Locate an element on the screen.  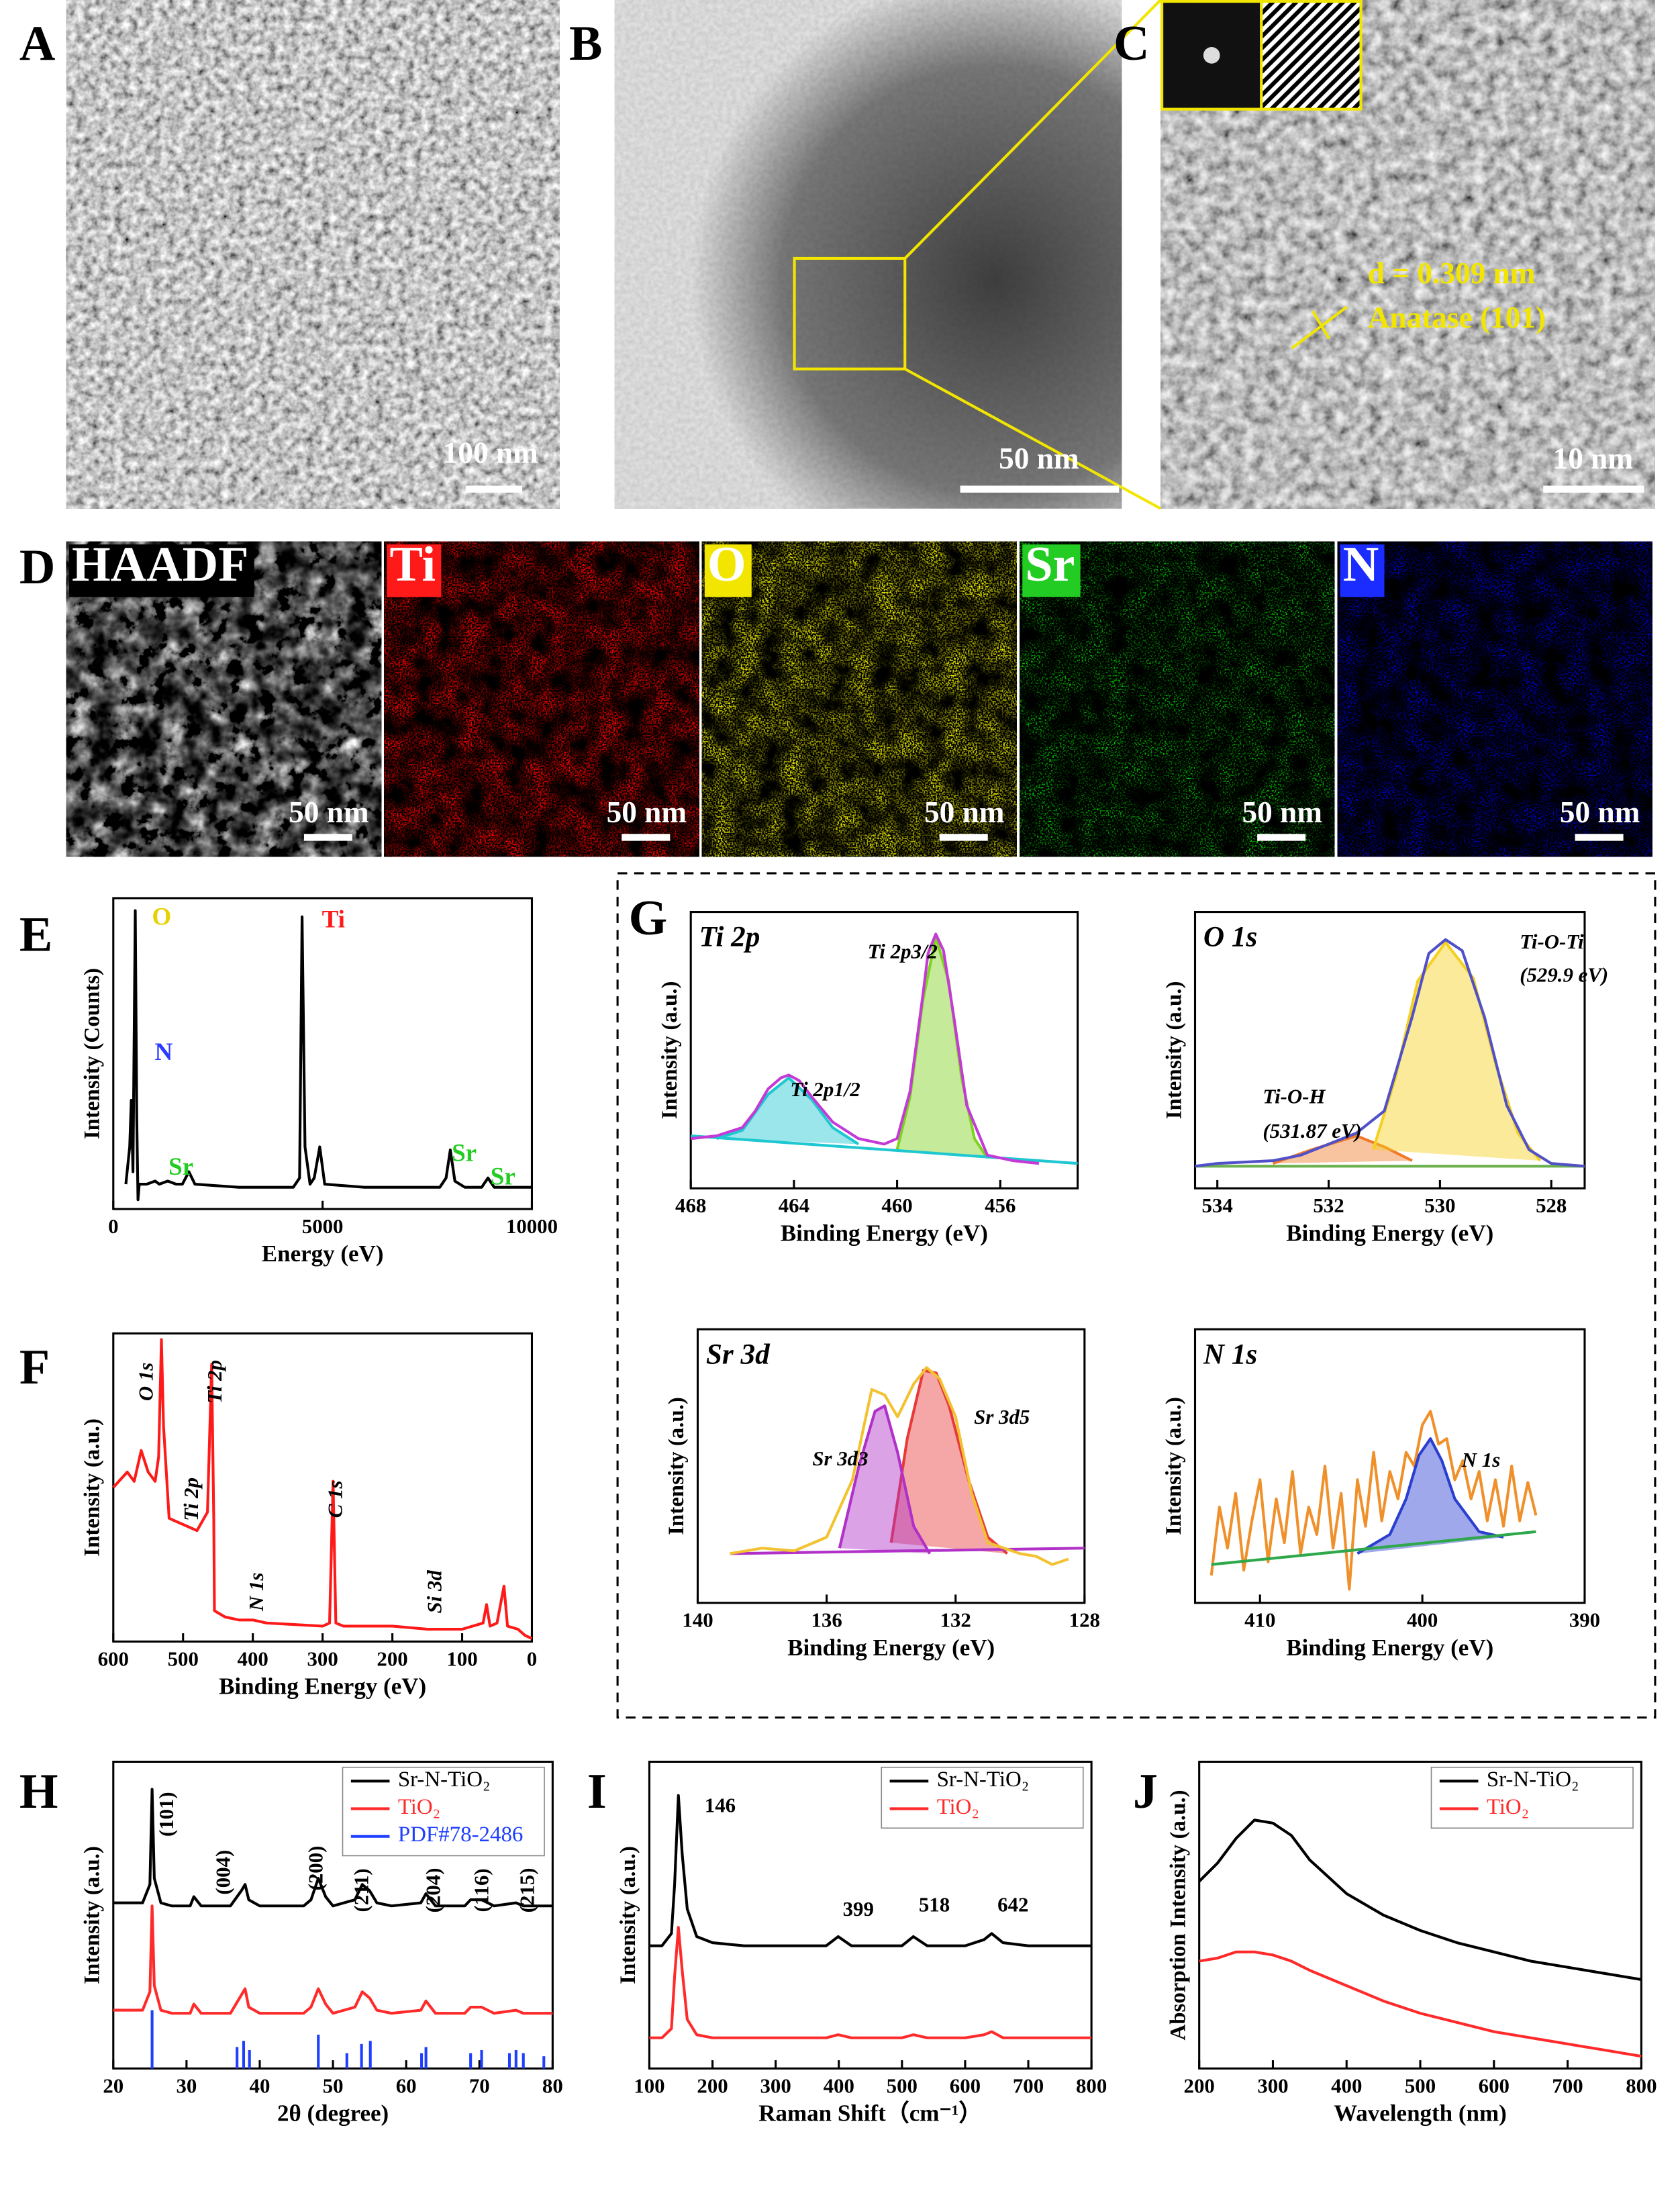
annotation: 518 is located at coordinates (935, 1905).